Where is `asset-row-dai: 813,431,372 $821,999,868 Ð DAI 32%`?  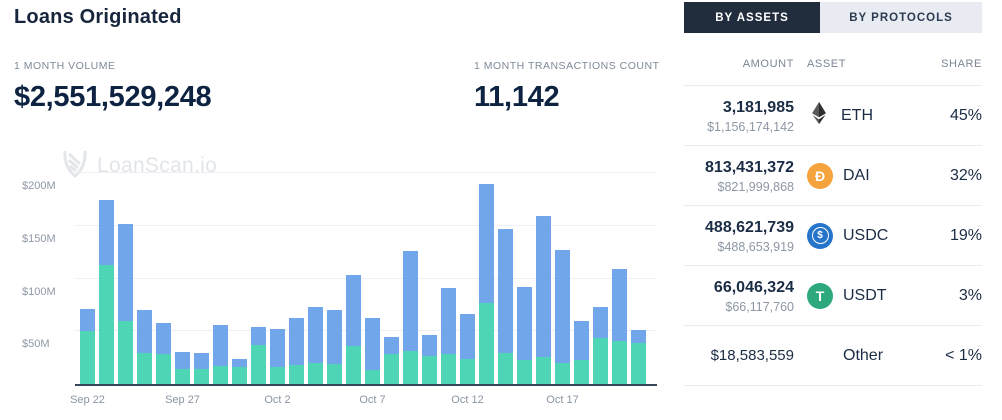
asset-row-dai: 813,431,372 $821,999,868 Ð DAI 32% is located at coordinates (833, 176).